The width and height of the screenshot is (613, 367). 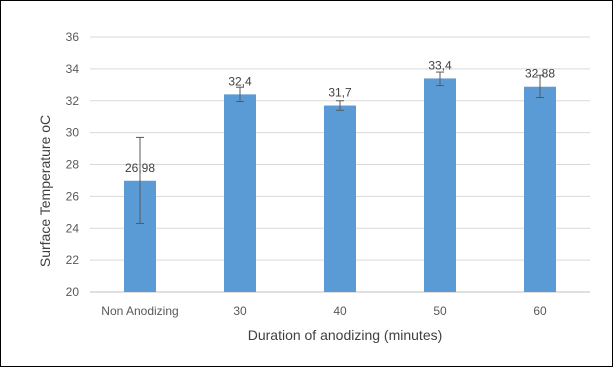 What do you see at coordinates (45, 191) in the screenshot?
I see `y-axis-title: Surface Temperature oC` at bounding box center [45, 191].